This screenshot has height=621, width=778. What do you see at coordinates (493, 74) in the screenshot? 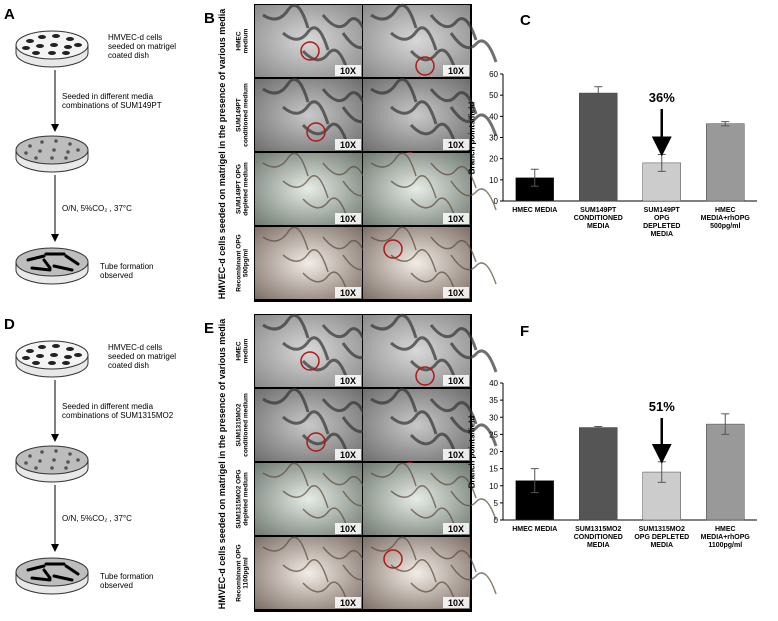
I see `y-tick-label: 60` at bounding box center [493, 74].